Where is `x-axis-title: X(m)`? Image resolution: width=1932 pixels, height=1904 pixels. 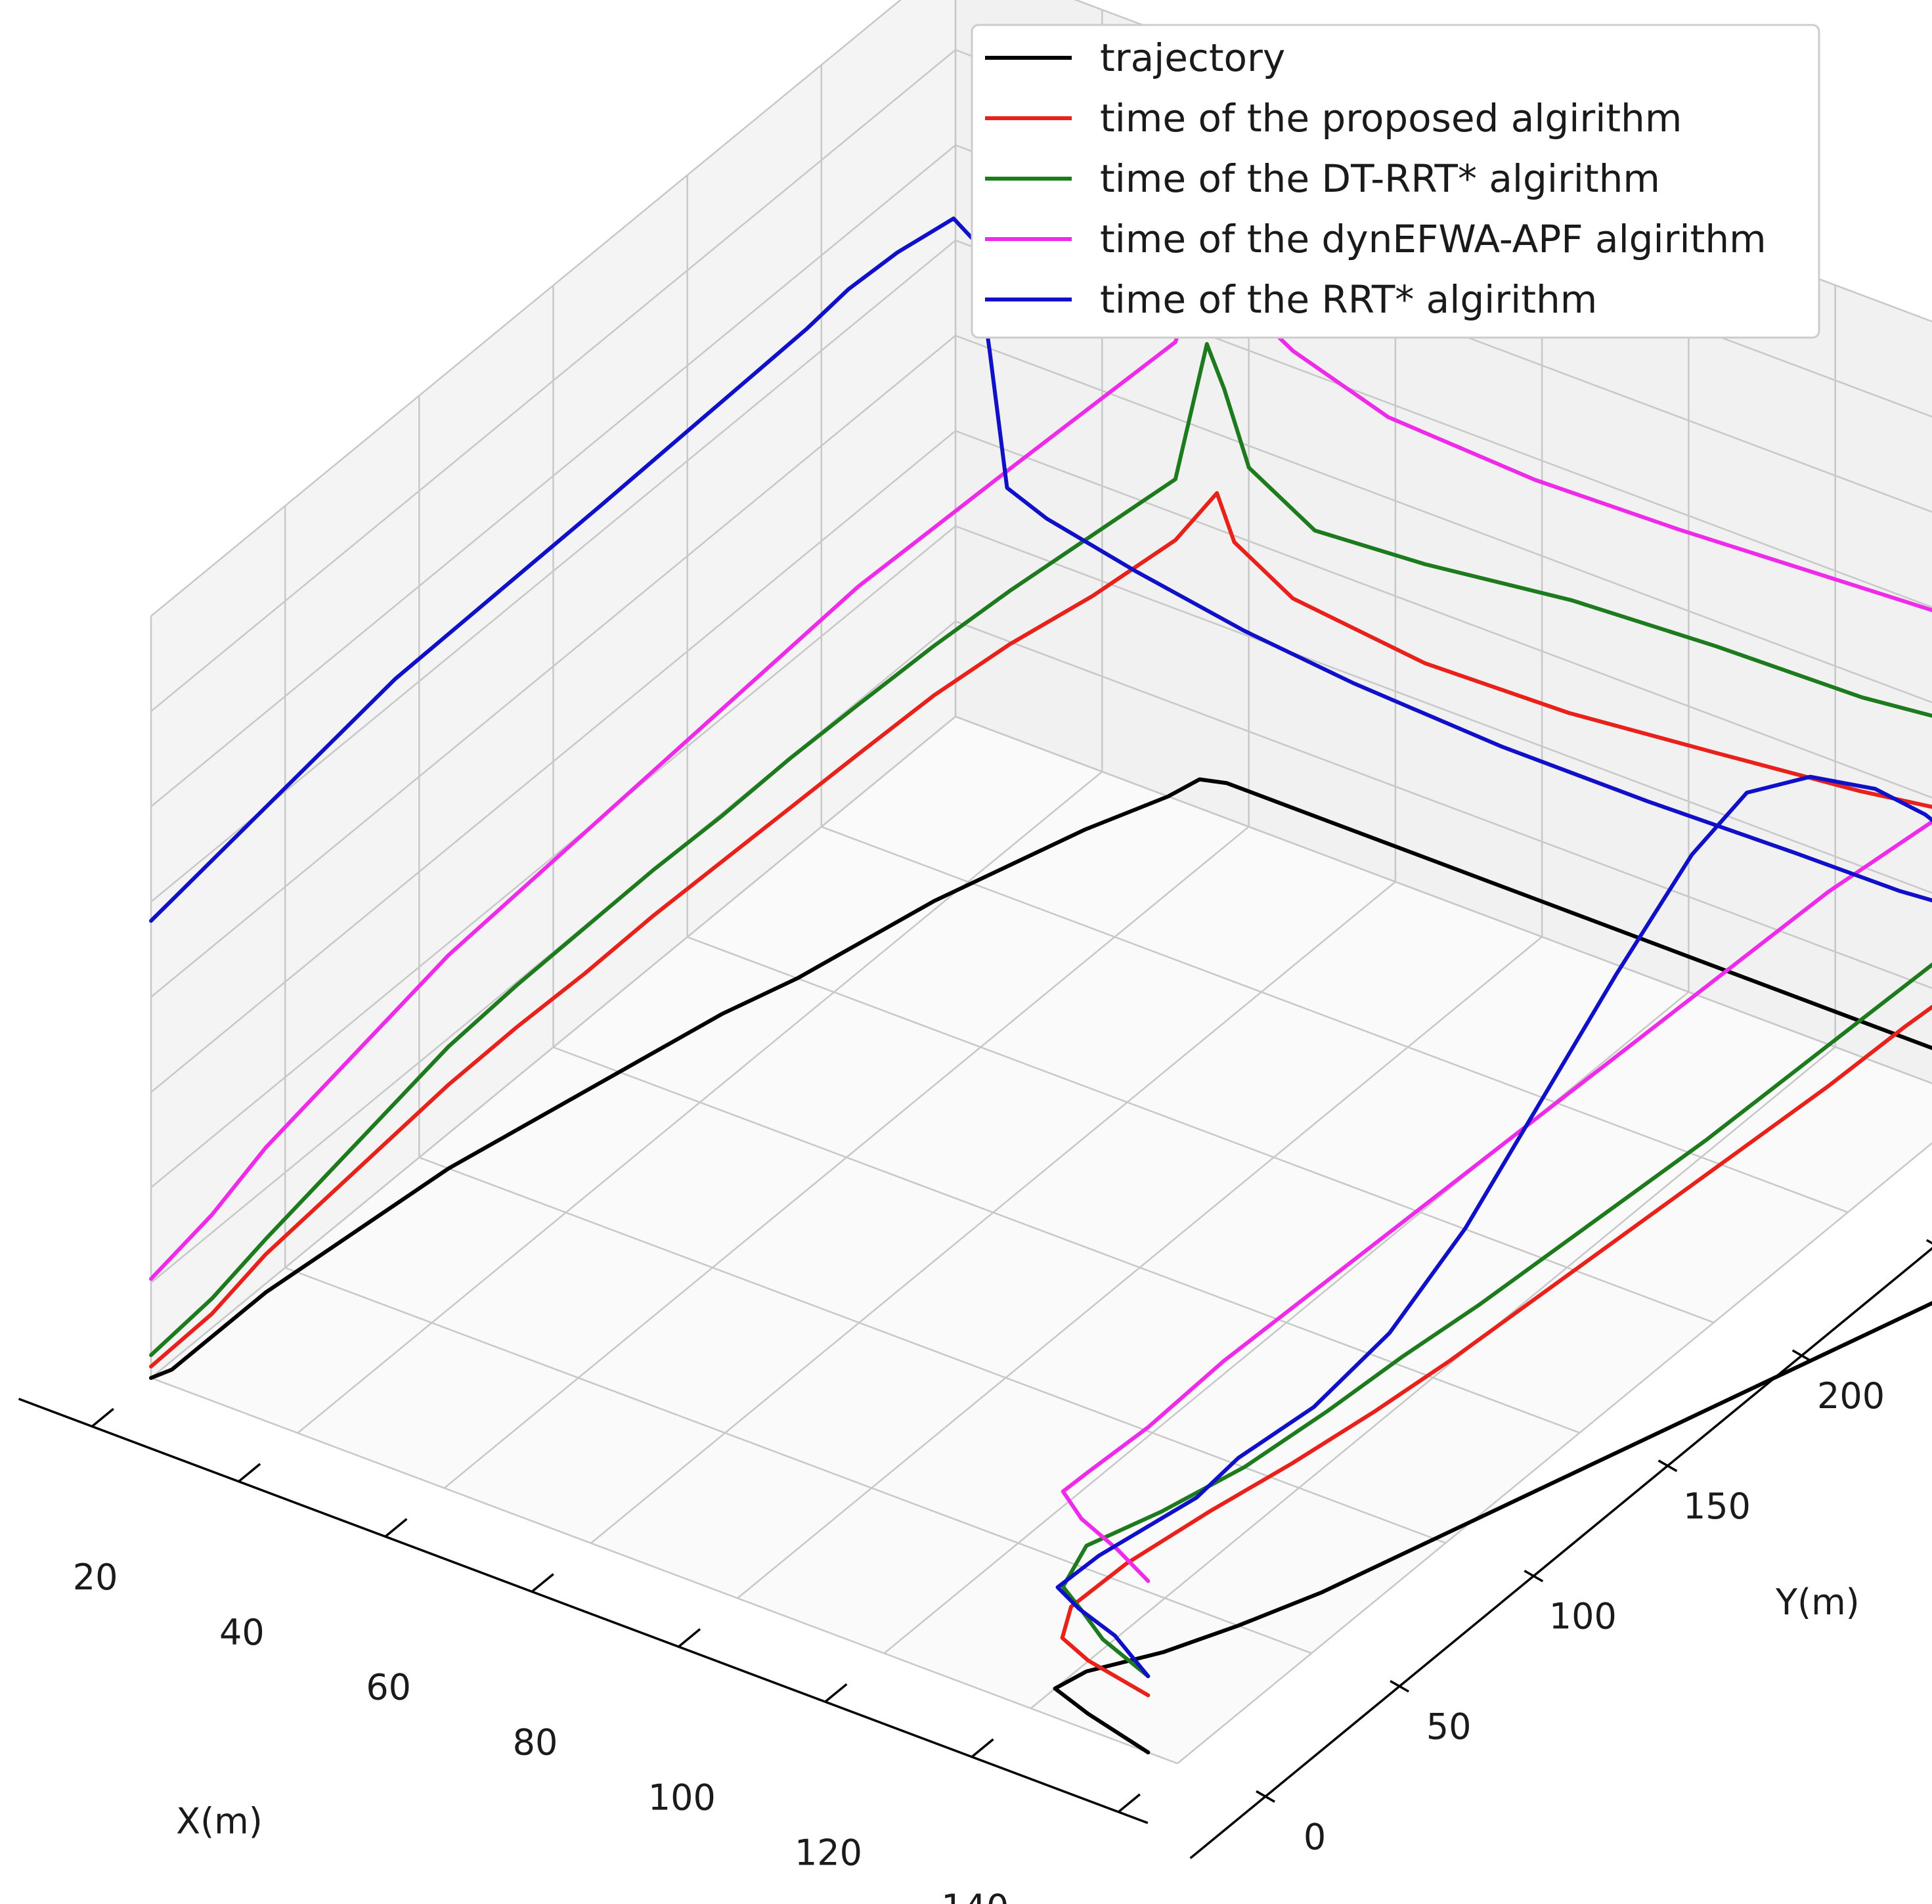 x-axis-title: X(m) is located at coordinates (219, 1821).